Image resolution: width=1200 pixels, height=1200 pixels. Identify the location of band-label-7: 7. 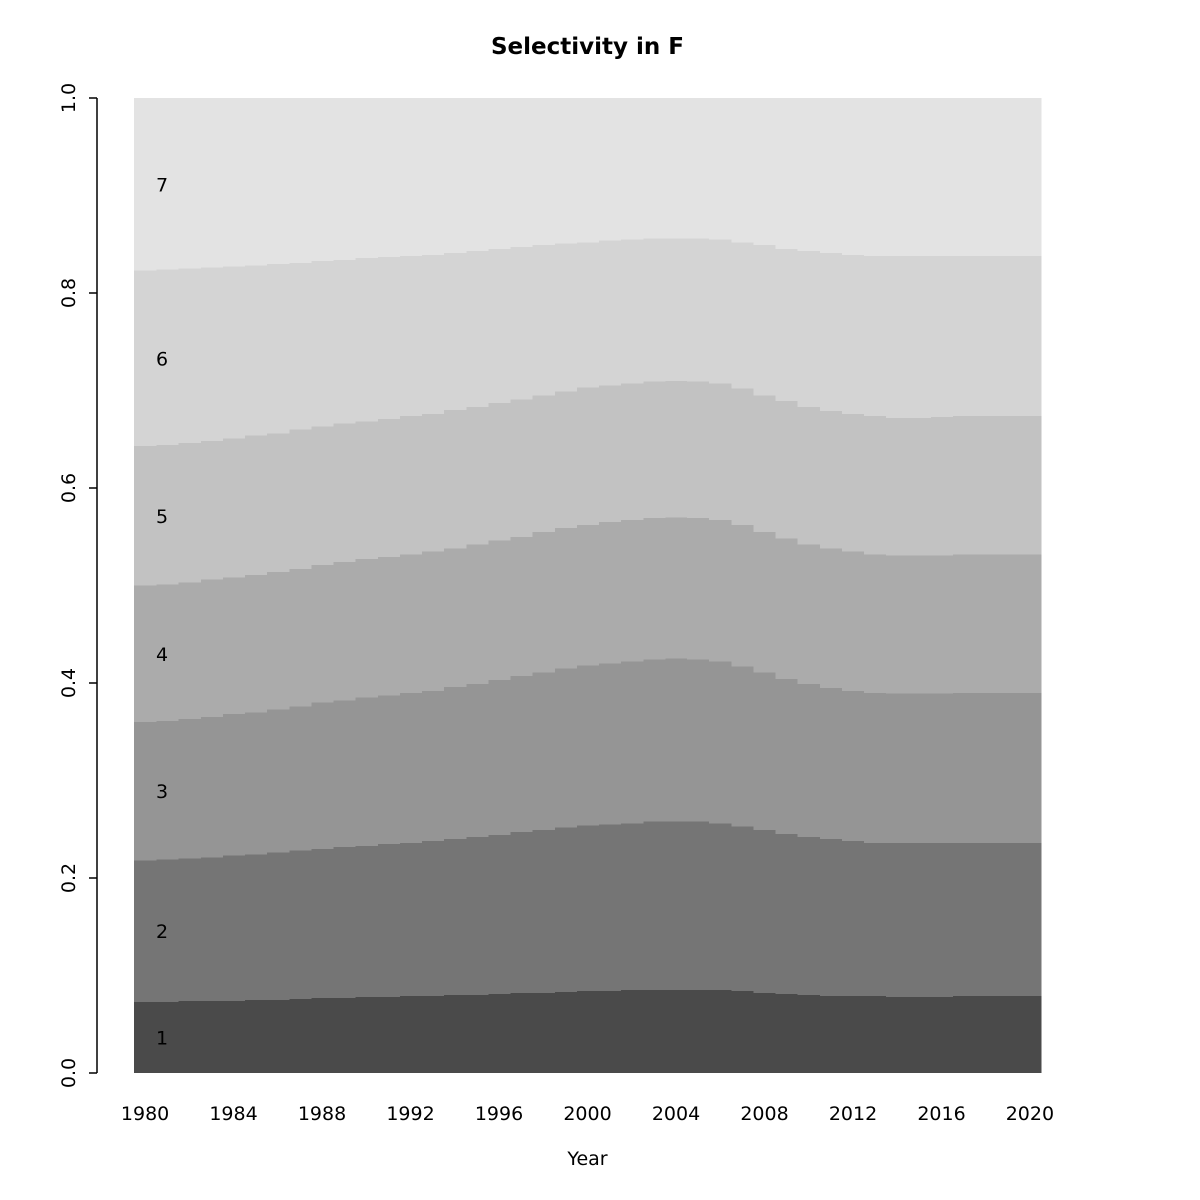
(162, 185).